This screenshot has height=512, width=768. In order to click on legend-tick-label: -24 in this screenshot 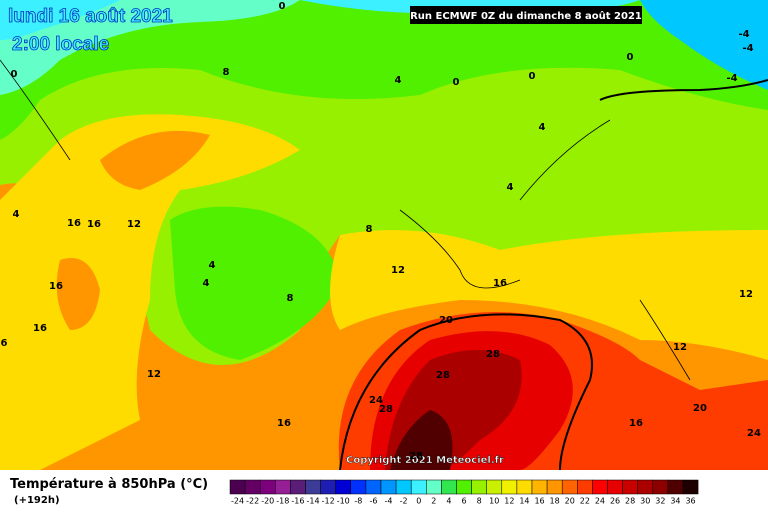, I will do `click(237, 501)`.